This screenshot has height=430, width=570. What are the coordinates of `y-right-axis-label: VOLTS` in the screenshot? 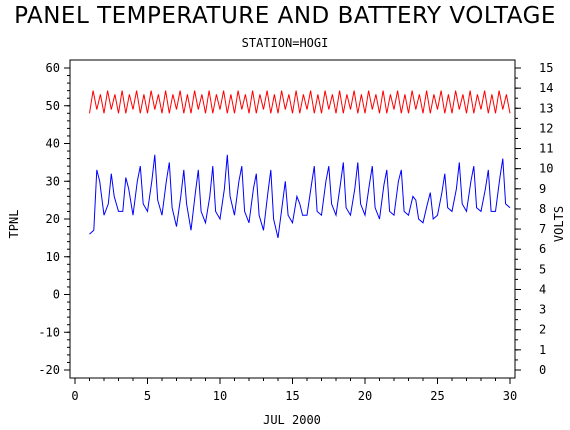 It's located at (559, 224).